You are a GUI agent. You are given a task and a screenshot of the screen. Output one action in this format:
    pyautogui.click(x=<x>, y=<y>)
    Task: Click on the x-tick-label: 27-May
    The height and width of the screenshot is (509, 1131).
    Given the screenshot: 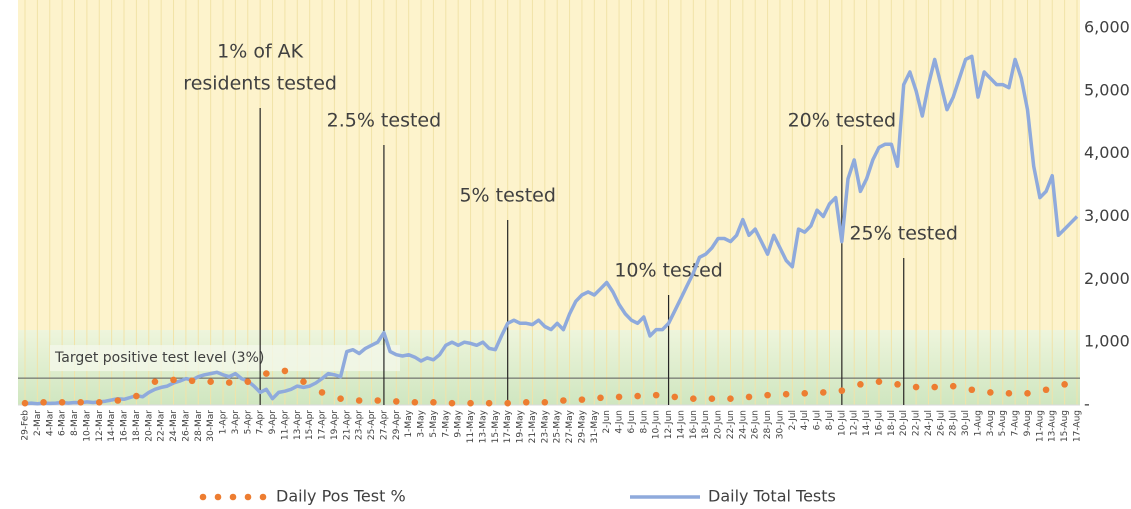 What is the action you would take?
    pyautogui.click(x=570, y=426)
    